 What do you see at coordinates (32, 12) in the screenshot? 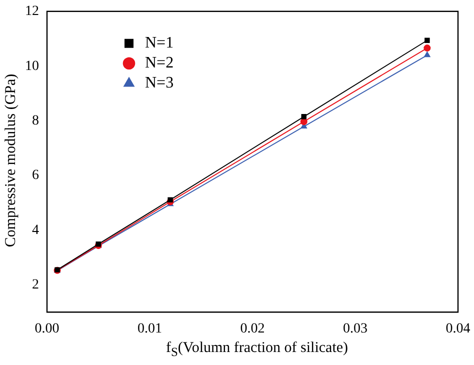
I see `y-tick-label: 12` at bounding box center [32, 12].